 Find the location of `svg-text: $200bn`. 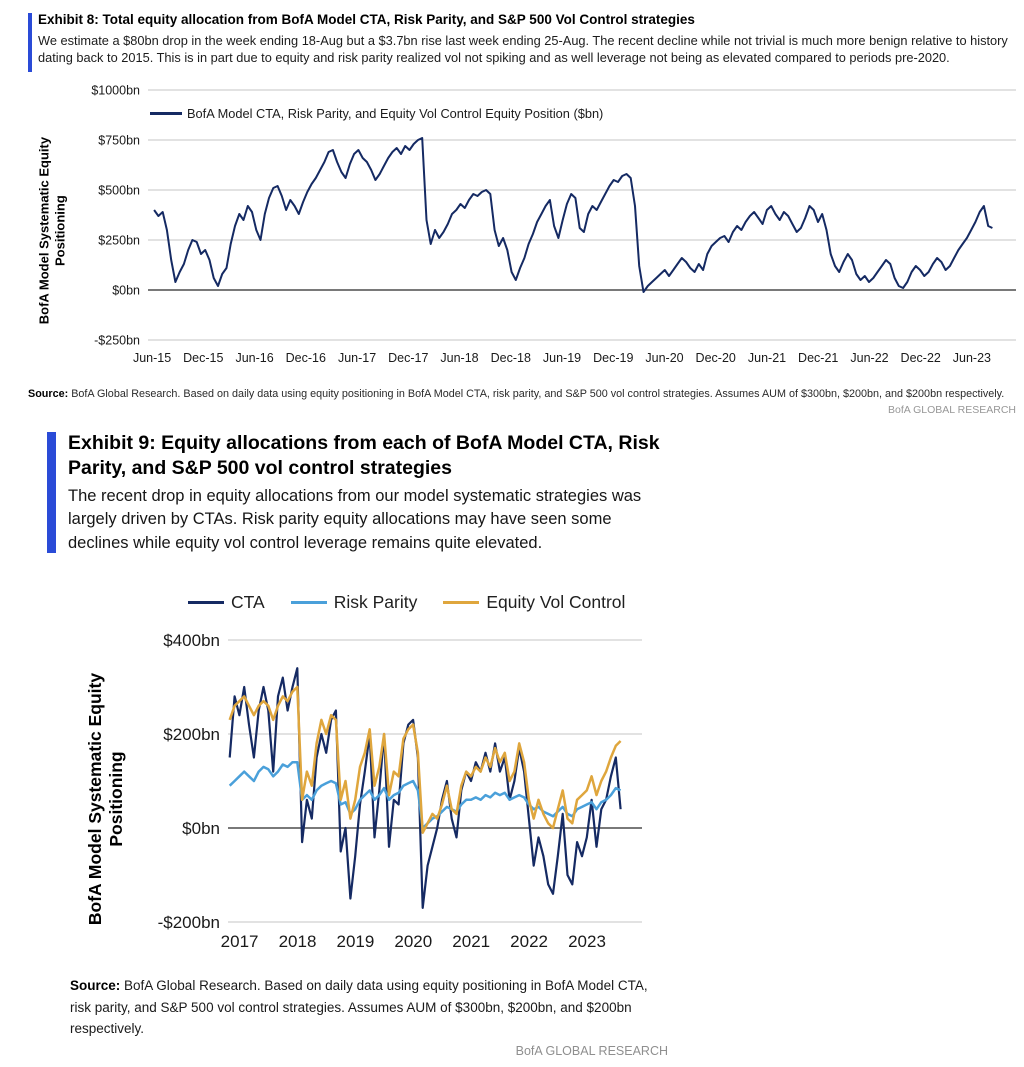

svg-text: $200bn is located at coordinates (191, 734).